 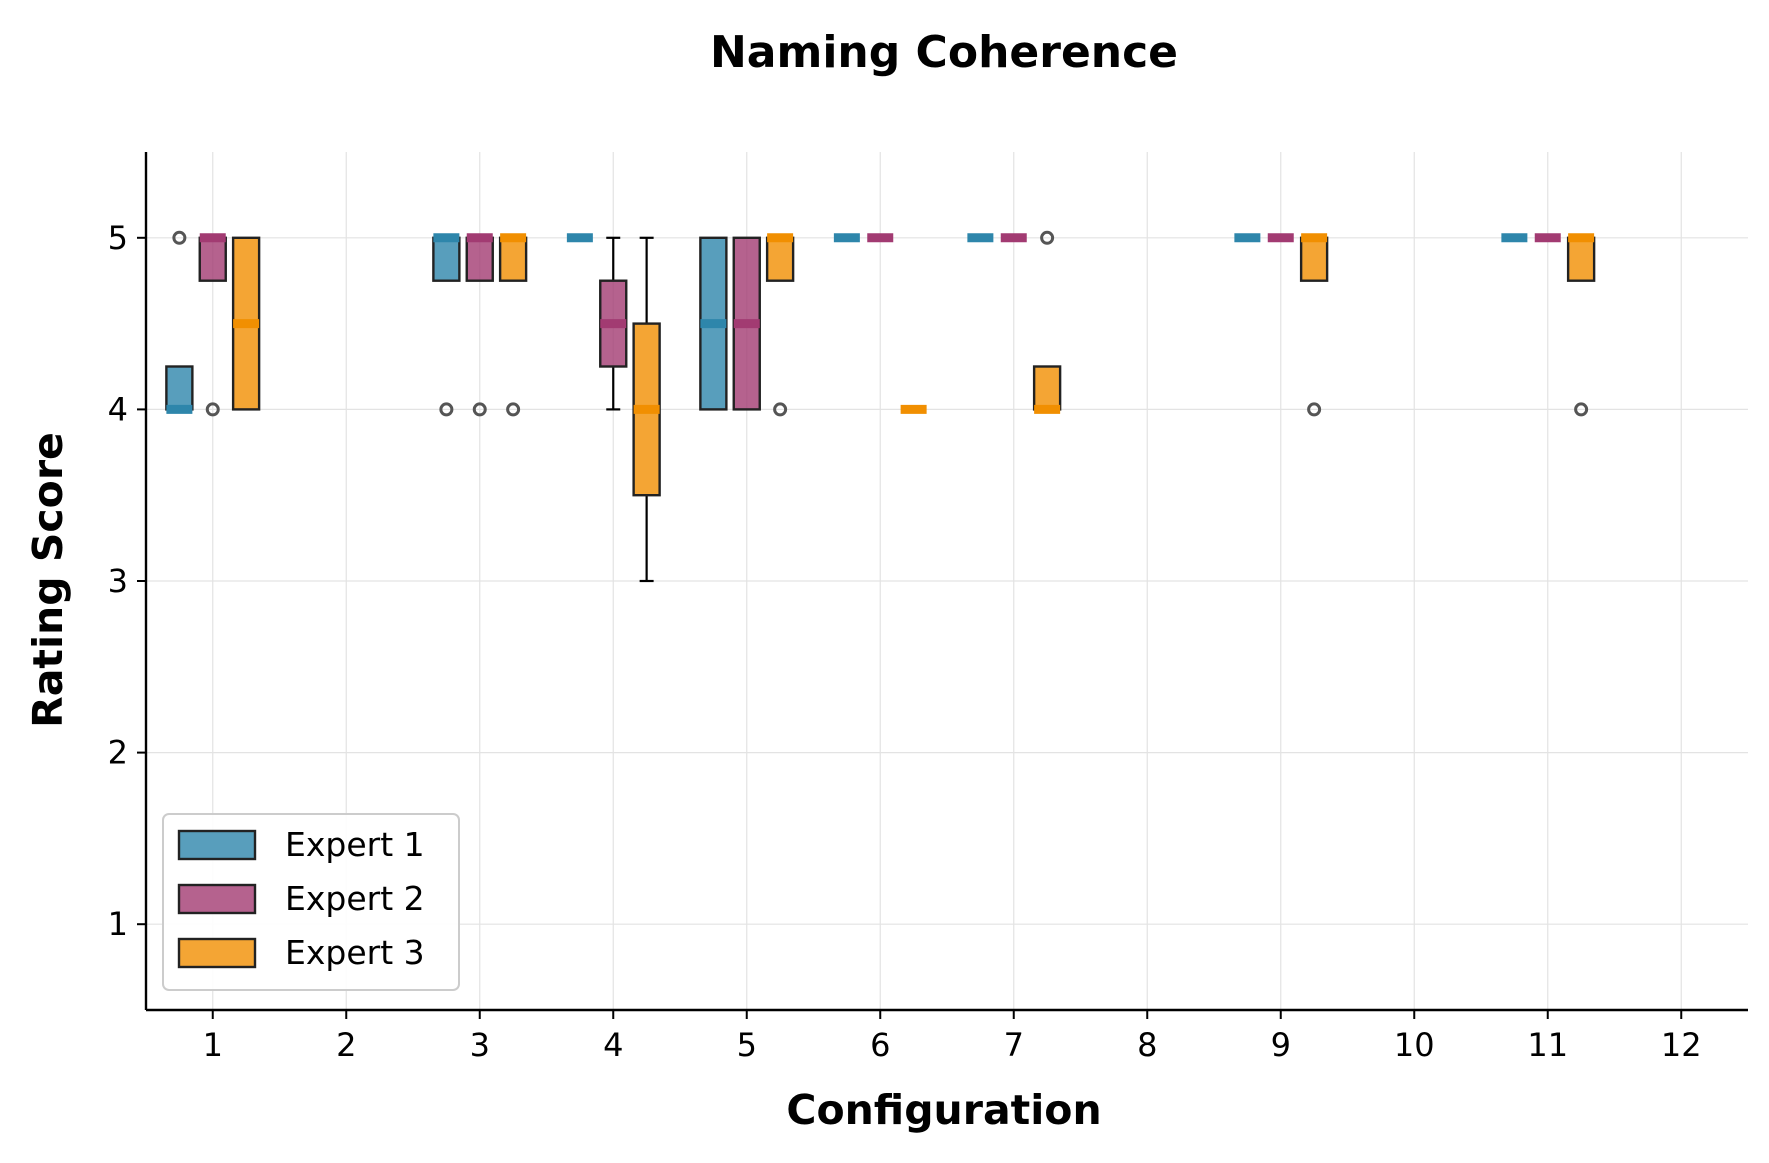 I want to click on y-tick-label: 1, so click(x=118, y=924).